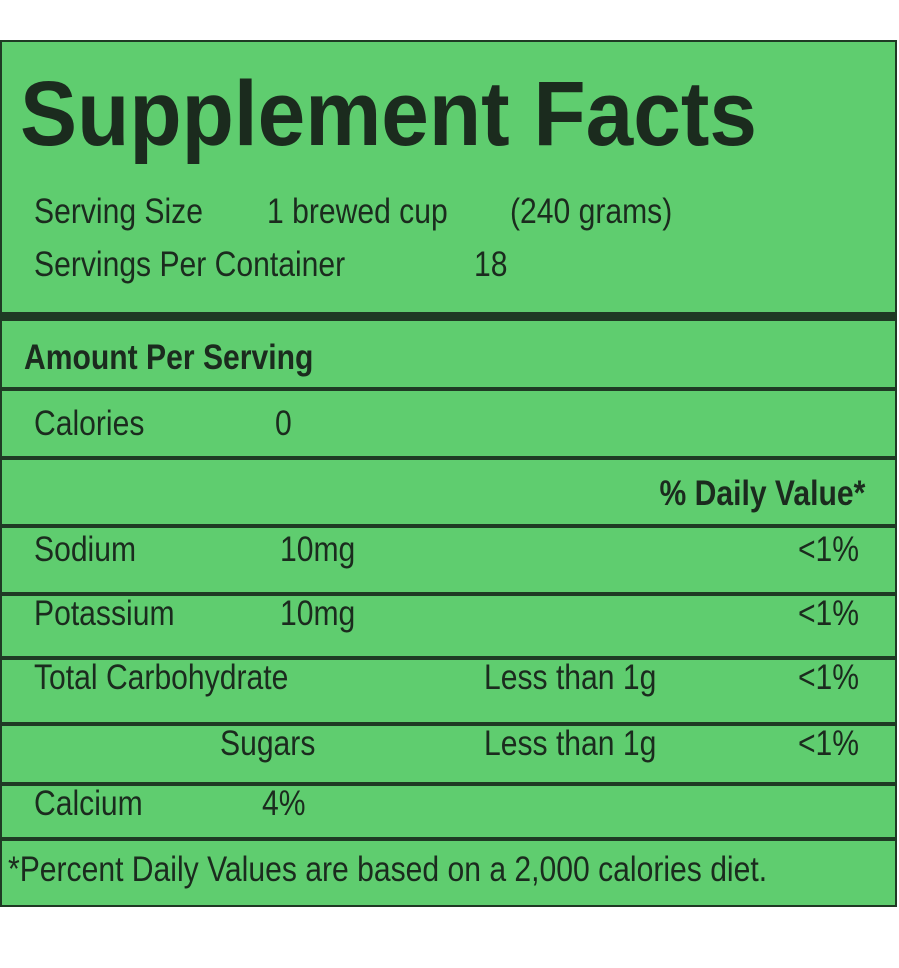 The width and height of the screenshot is (899, 968). Describe the element at coordinates (762, 493) in the screenshot. I see `daily-value-header: % Daily Value*` at that location.